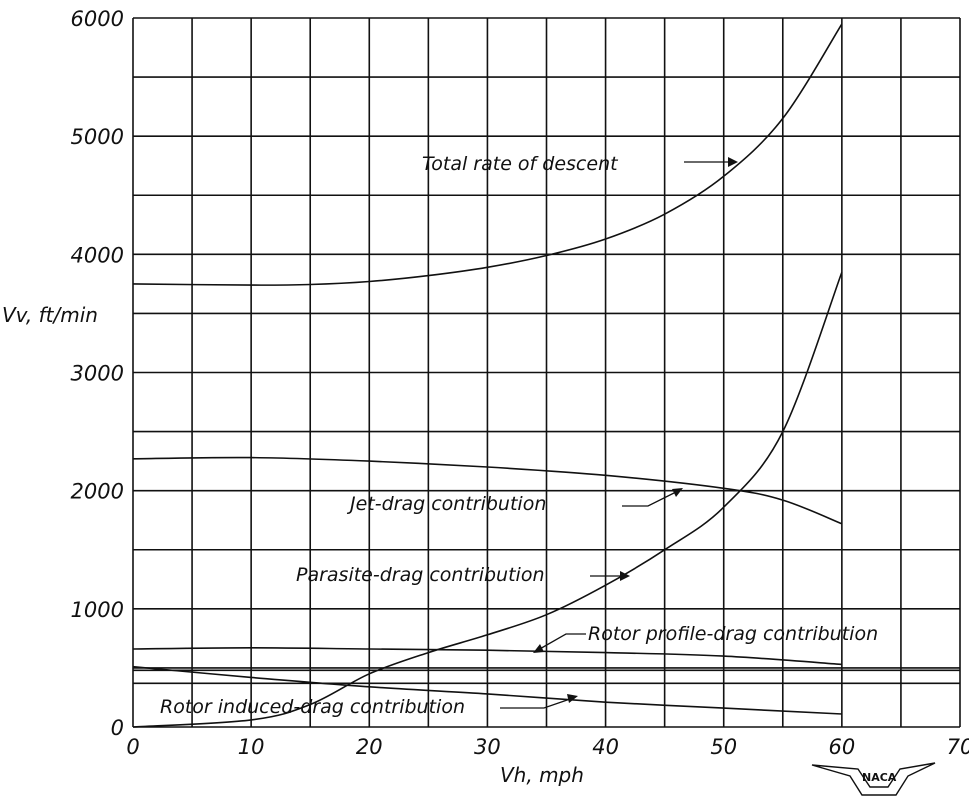 The width and height of the screenshot is (969, 799). I want to click on x-tick-label: 0, so click(132, 747).